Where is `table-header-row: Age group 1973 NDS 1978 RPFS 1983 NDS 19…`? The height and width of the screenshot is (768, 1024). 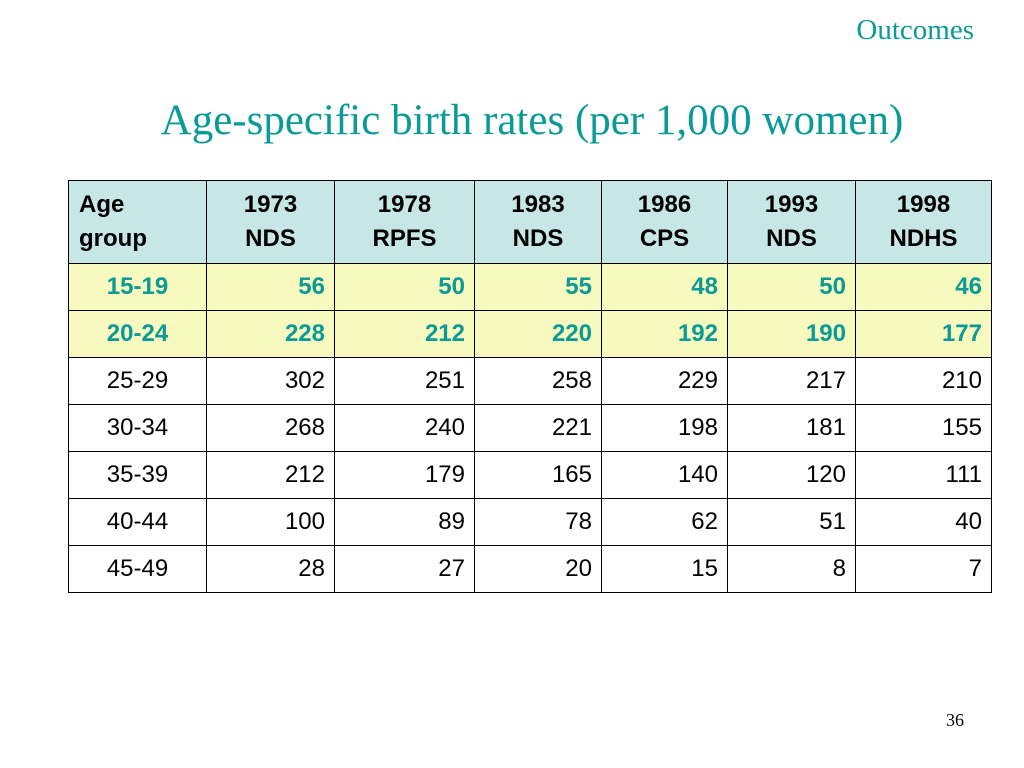
table-header-row: Age group 1973 NDS 1978 RPFS 1983 NDS 19… is located at coordinates (530, 222).